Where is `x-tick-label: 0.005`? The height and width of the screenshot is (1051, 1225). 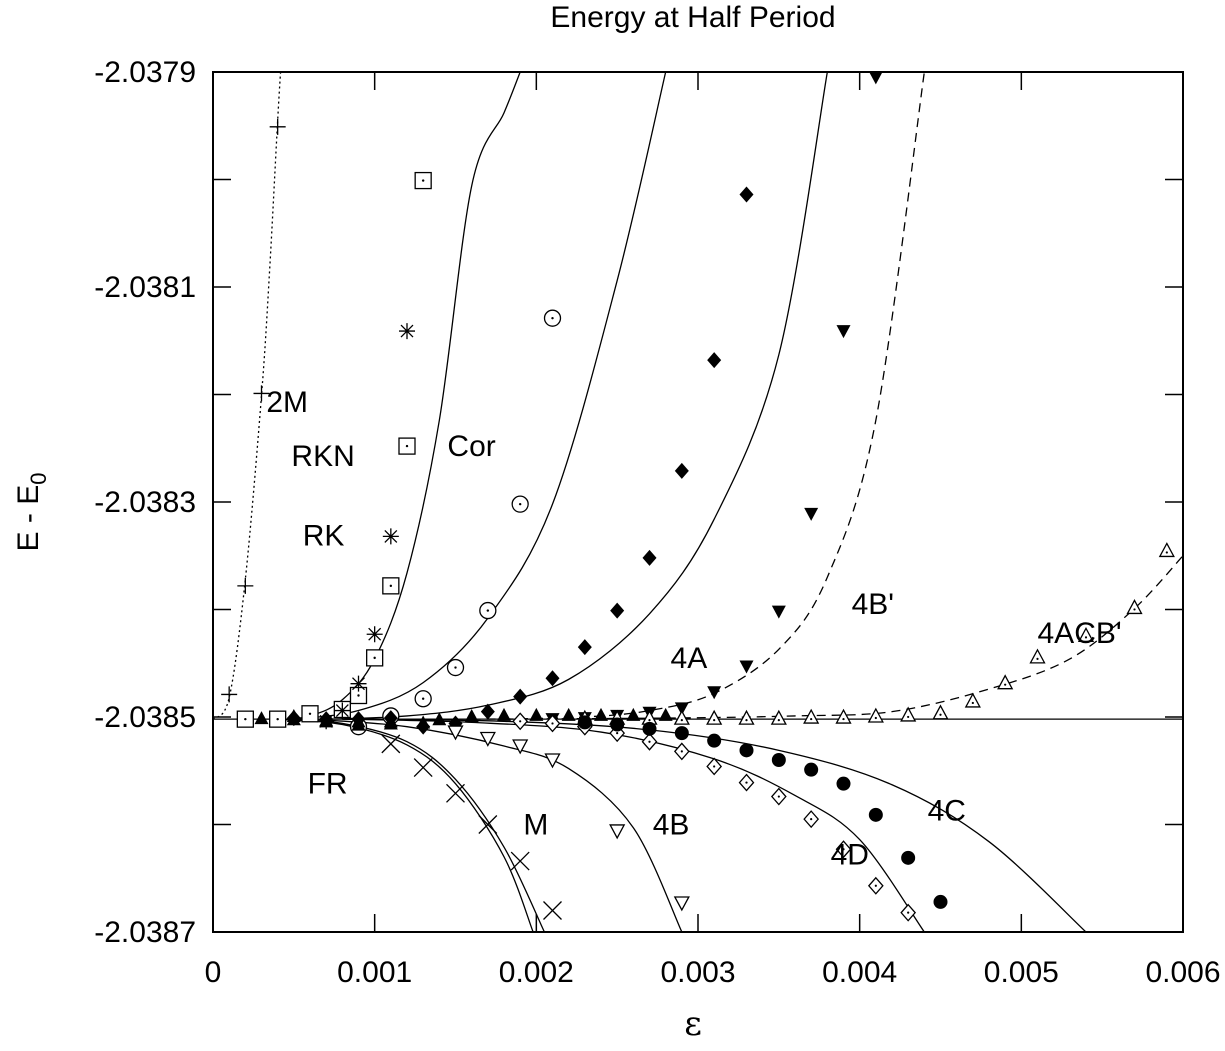 x-tick-label: 0.005 is located at coordinates (1021, 972).